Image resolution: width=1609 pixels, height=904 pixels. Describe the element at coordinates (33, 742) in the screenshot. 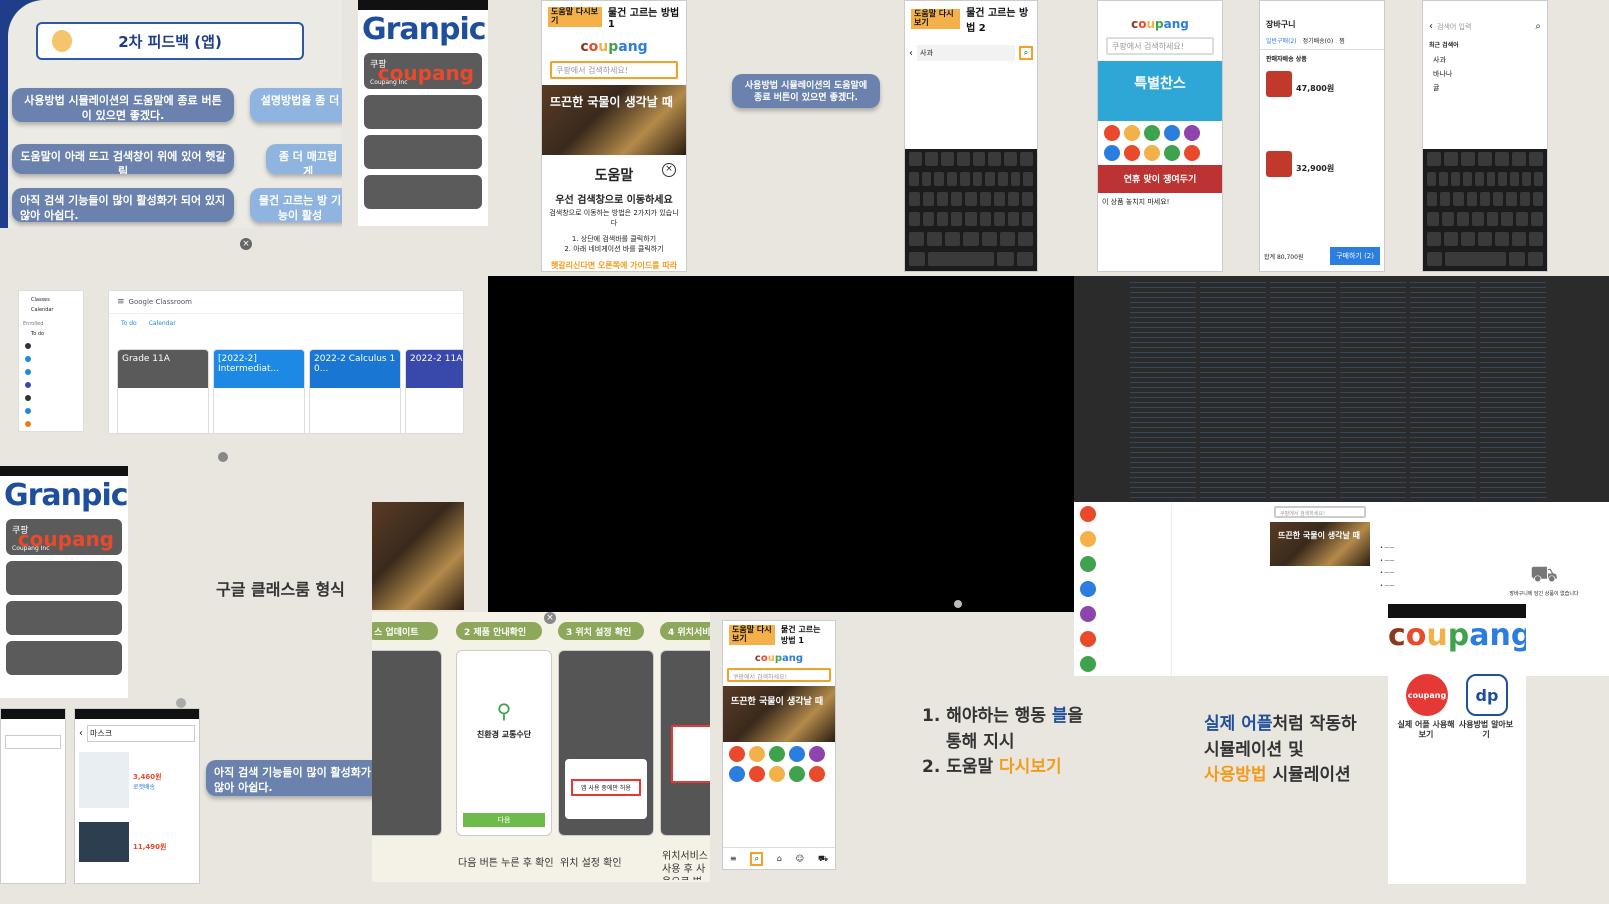

I see `search-input` at that location.